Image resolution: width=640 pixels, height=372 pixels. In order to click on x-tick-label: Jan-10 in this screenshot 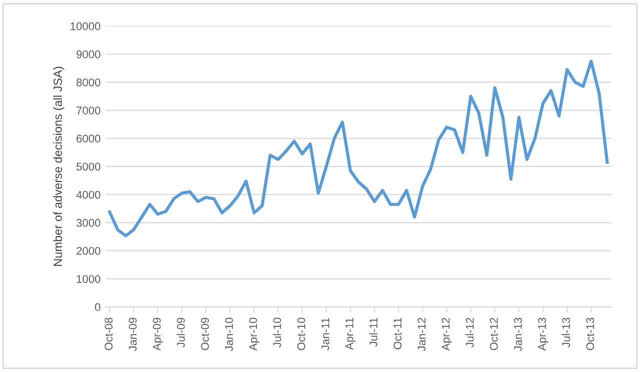, I will do `click(229, 335)`.